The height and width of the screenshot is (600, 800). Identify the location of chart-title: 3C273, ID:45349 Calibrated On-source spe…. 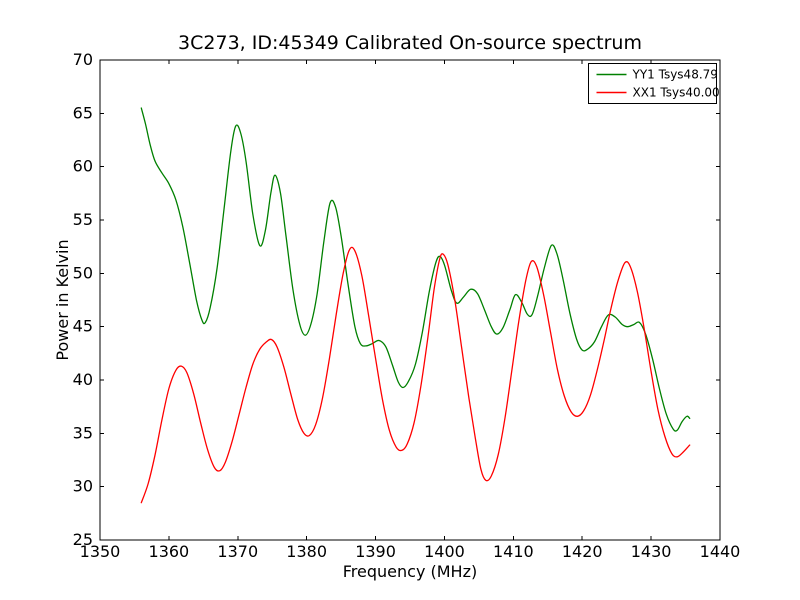
(410, 43).